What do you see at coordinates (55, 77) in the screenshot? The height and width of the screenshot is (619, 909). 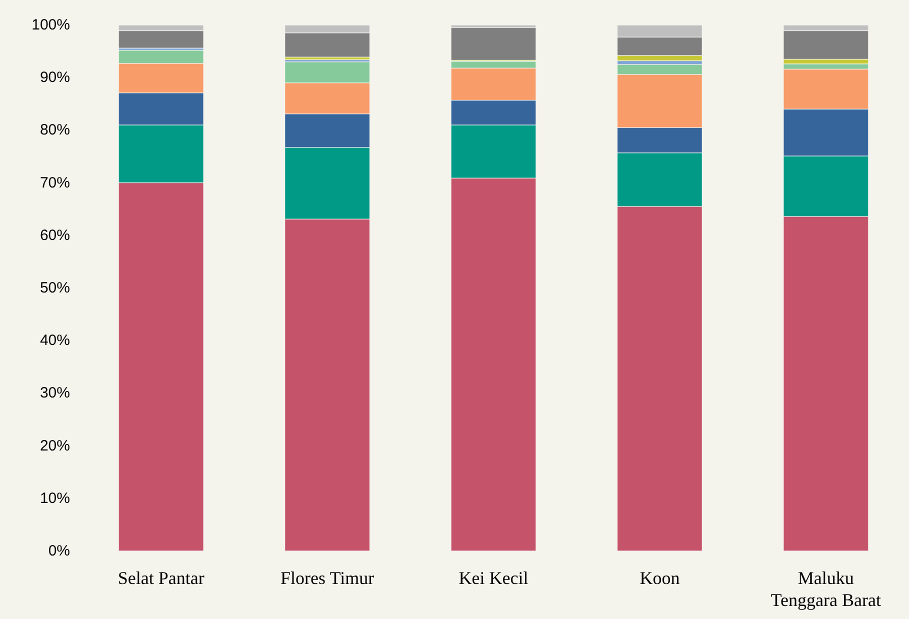 I see `y-tick-label: 90%` at bounding box center [55, 77].